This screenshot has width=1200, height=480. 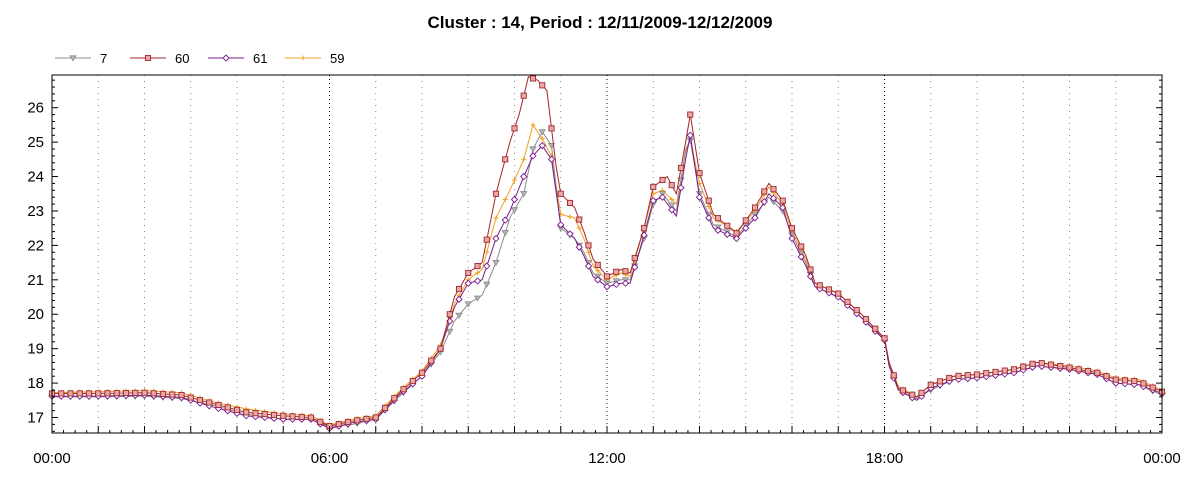 I want to click on legend-item-59: 59, so click(x=314, y=58).